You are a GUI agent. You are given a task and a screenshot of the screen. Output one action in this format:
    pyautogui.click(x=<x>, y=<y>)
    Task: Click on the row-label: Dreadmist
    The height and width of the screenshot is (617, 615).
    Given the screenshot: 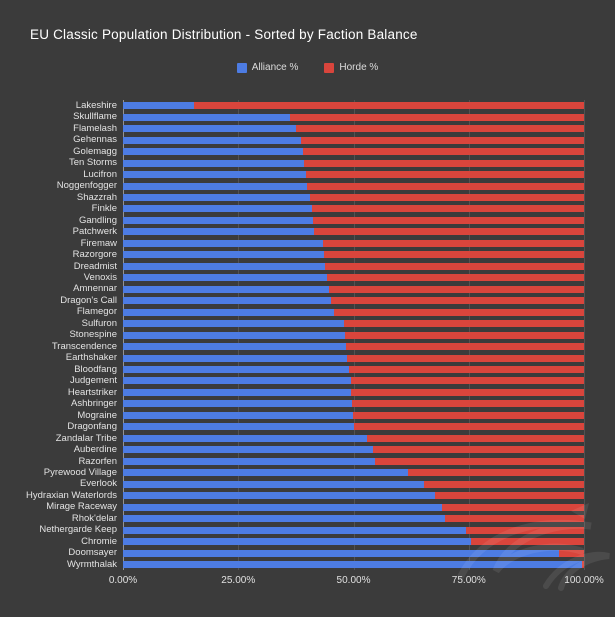 What is the action you would take?
    pyautogui.click(x=95, y=266)
    